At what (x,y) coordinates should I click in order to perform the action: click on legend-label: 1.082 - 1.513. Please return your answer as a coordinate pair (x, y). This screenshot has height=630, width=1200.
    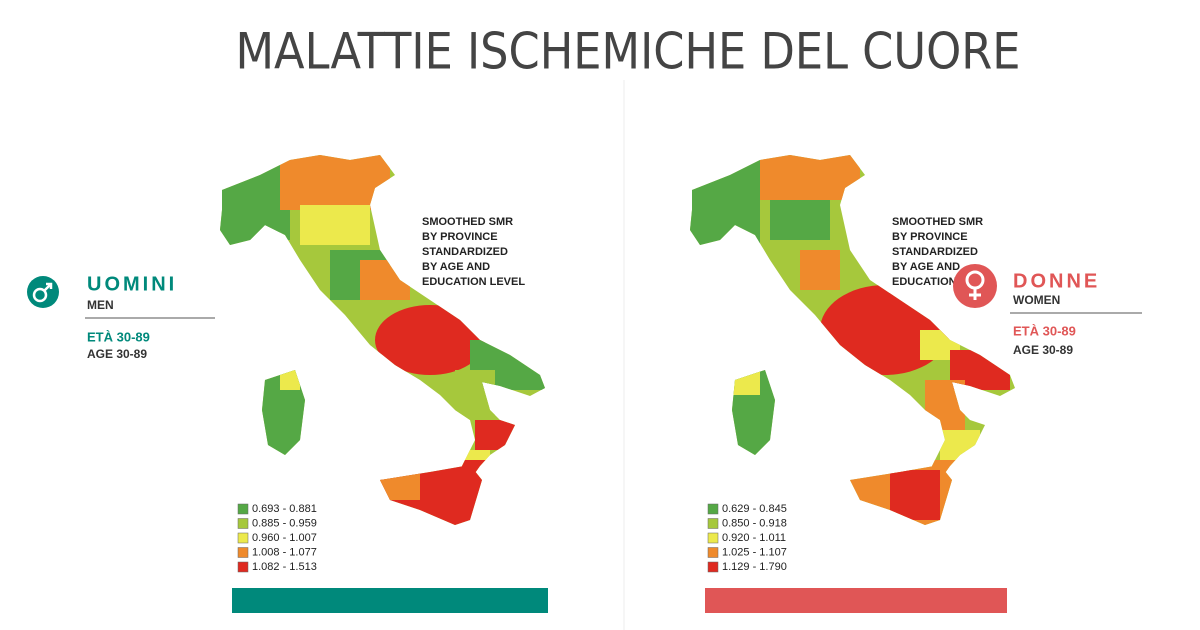
    Looking at the image, I should click on (284, 567).